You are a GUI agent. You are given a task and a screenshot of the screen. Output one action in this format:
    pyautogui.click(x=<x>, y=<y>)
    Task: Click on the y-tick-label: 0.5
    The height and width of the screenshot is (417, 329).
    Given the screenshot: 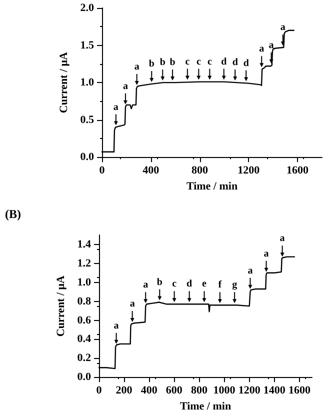 What is the action you would take?
    pyautogui.click(x=87, y=120)
    